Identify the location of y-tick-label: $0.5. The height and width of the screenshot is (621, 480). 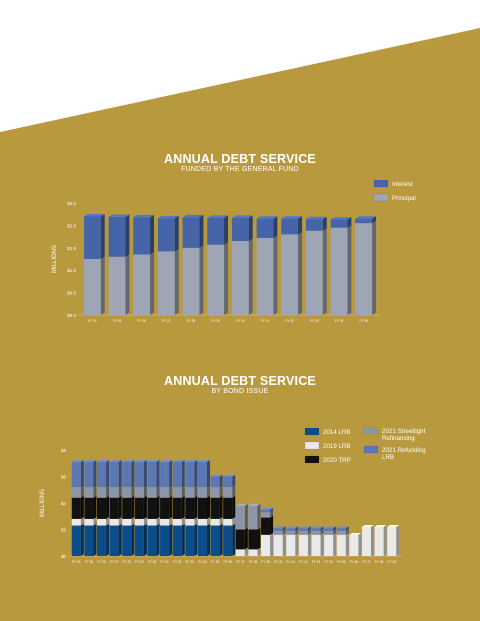
(71, 293).